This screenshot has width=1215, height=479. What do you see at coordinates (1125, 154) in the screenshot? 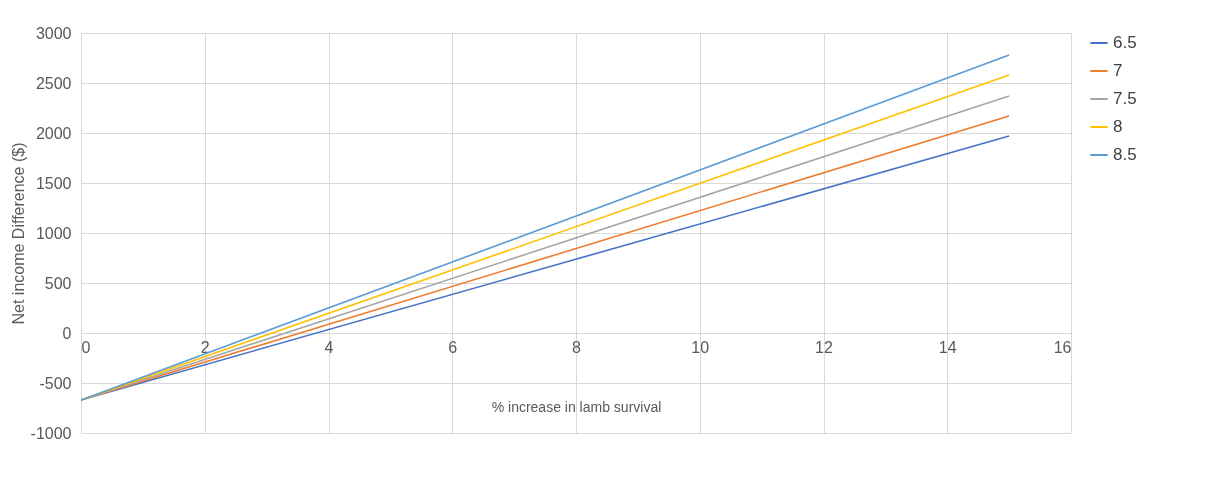
I see `legend-label: 8.5` at bounding box center [1125, 154].